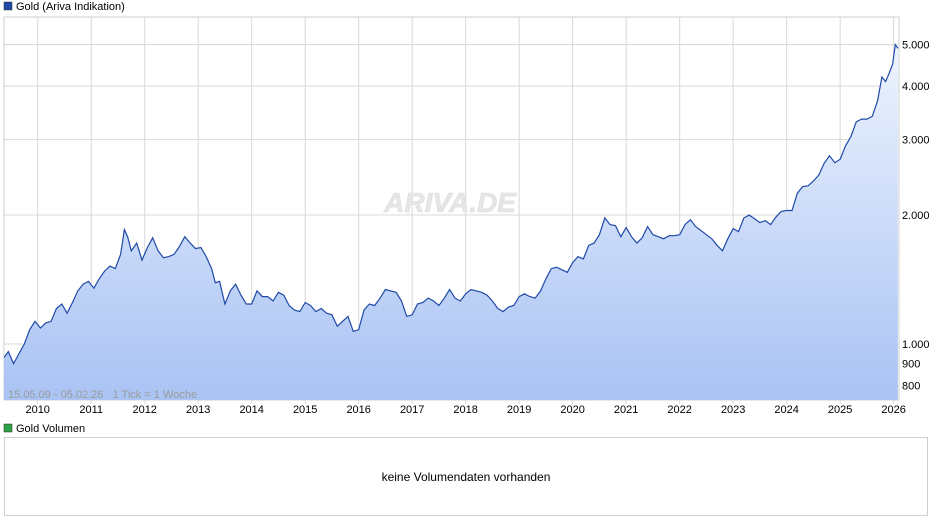 The image size is (940, 526). What do you see at coordinates (251, 410) in the screenshot?
I see `x-tick-label: 2014` at bounding box center [251, 410].